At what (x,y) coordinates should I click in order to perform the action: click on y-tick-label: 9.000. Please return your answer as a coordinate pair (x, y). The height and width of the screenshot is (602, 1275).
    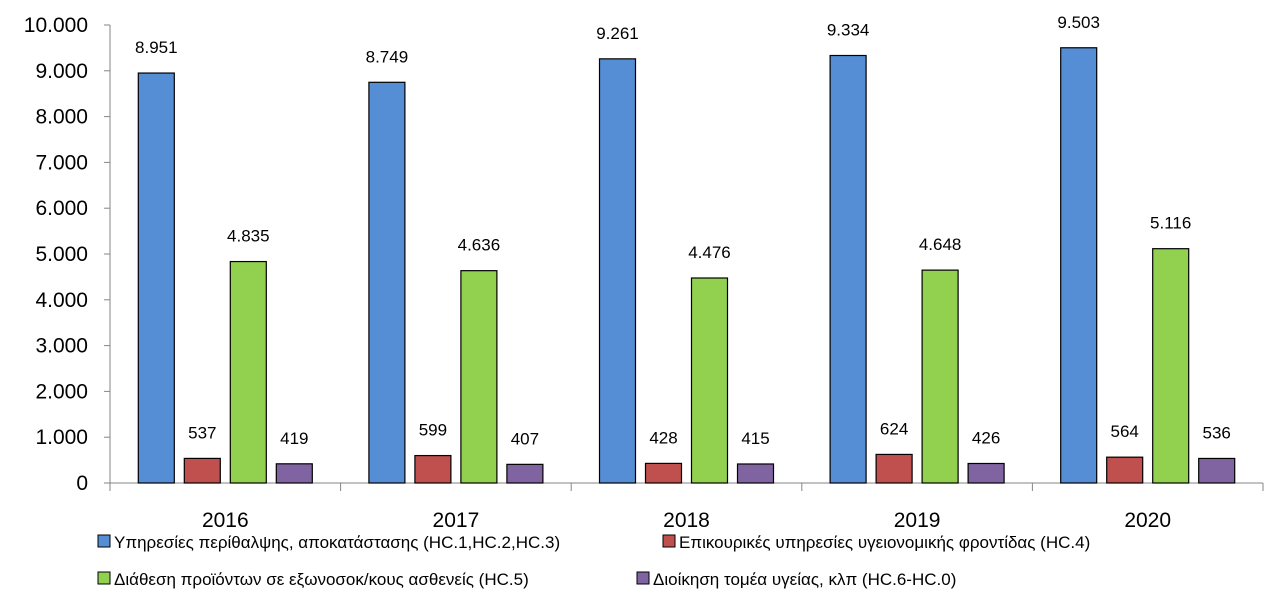
    Looking at the image, I should click on (61, 71).